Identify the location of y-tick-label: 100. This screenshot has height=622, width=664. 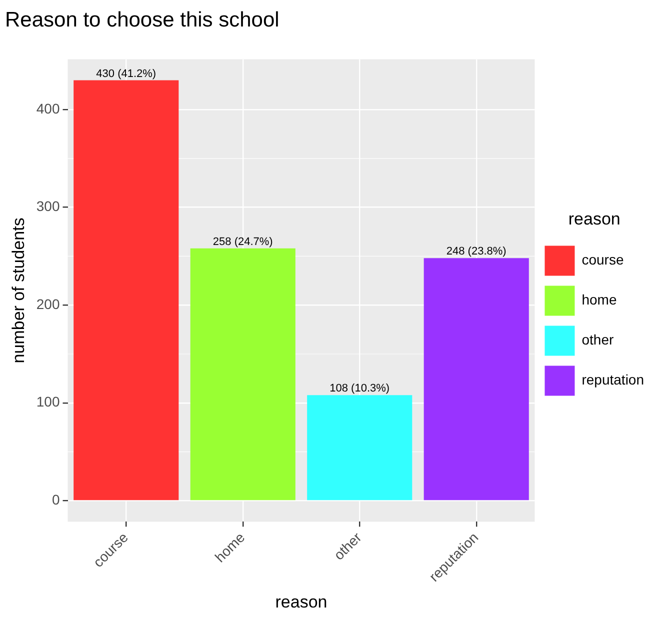
(48, 402).